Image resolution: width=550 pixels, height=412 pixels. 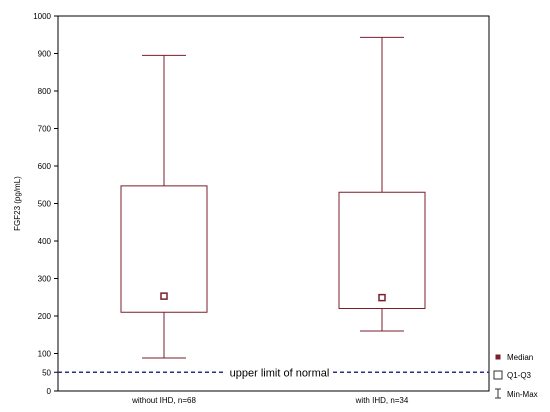 What do you see at coordinates (498, 375) in the screenshot?
I see `legend-box-icon` at bounding box center [498, 375].